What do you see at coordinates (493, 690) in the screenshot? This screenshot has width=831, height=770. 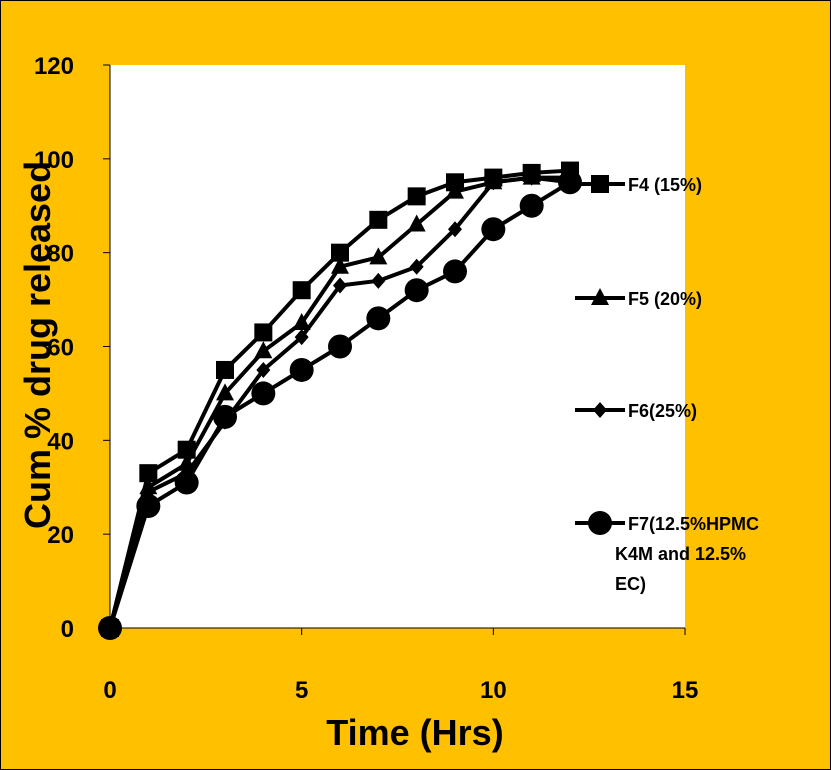 I see `x-tick-label: 10` at bounding box center [493, 690].